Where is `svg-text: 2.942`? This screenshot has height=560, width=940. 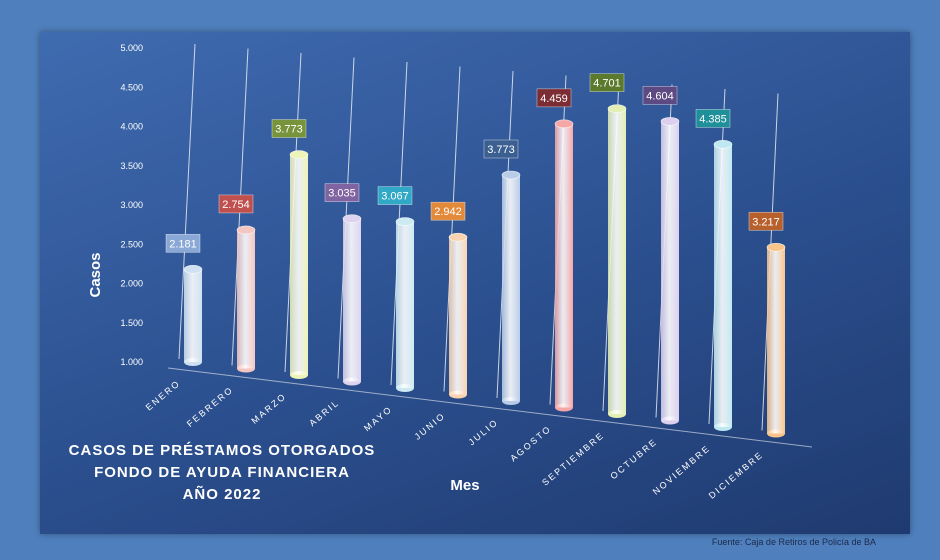
svg-text: 2.942 is located at coordinates (448, 212).